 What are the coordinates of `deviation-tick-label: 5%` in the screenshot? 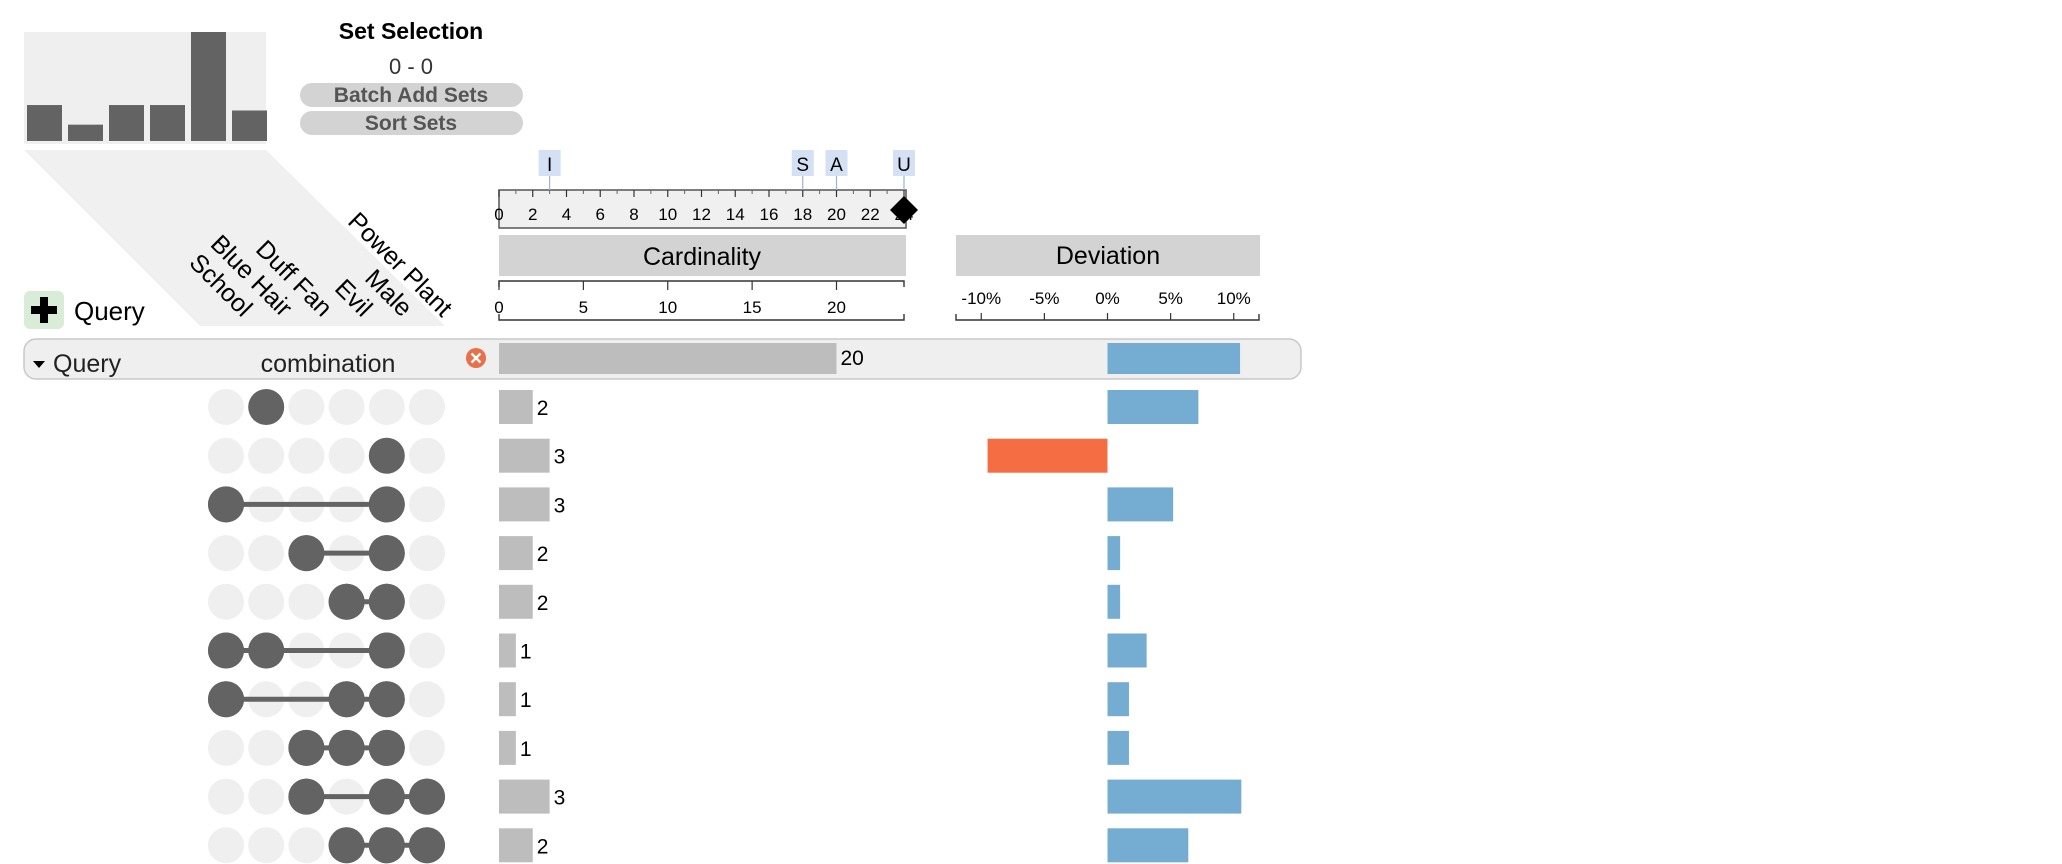 It's located at (1170, 298).